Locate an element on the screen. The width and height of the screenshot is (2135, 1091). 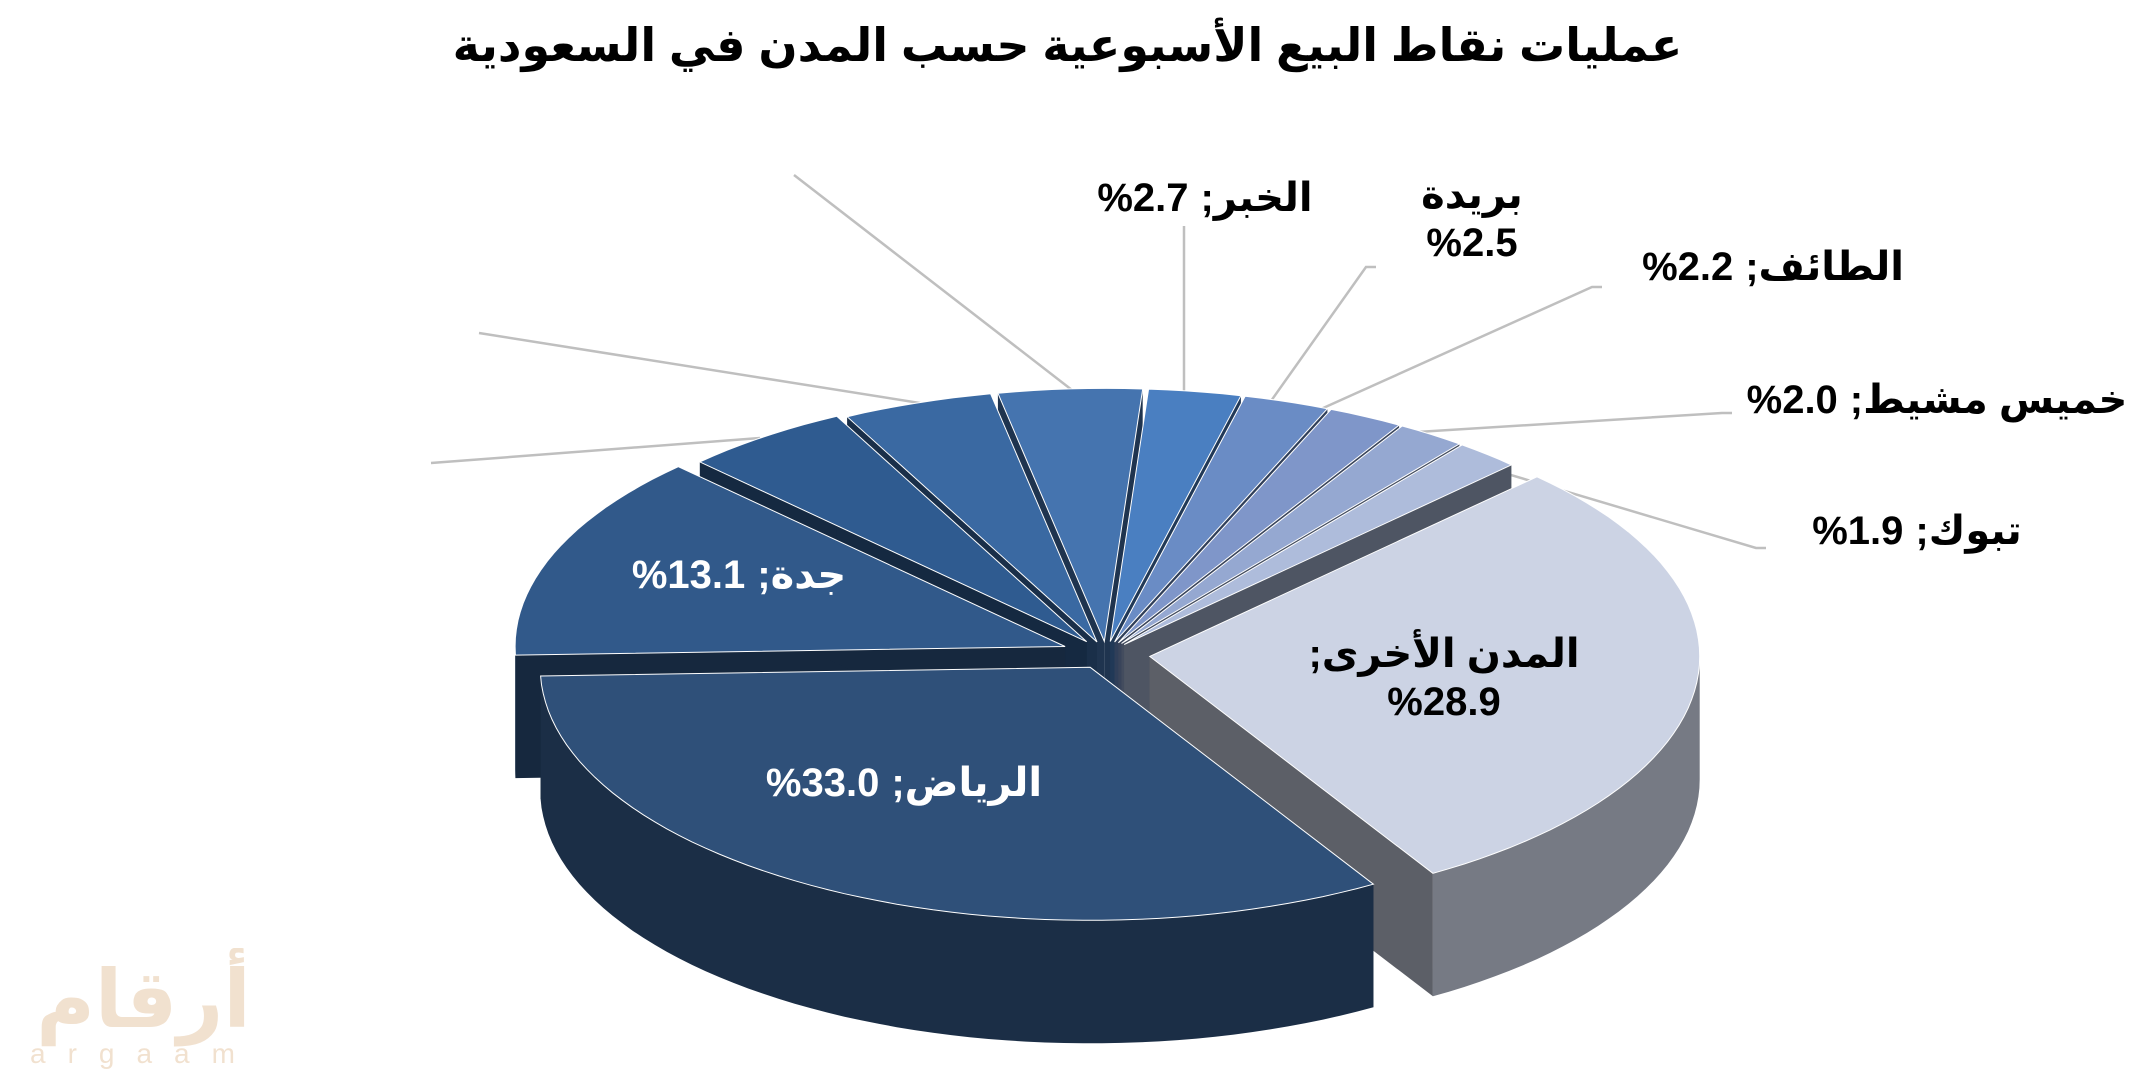
data-label: %1.9 تبوك; is located at coordinates (1917, 531).